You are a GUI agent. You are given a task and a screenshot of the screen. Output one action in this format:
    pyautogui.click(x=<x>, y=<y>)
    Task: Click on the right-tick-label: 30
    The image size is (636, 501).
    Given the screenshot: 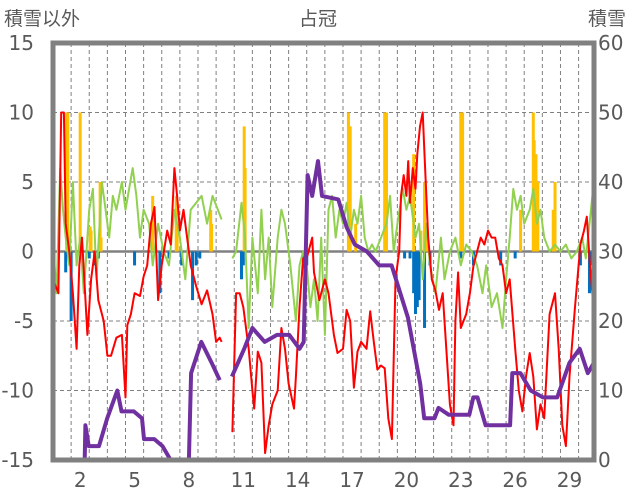 What is the action you would take?
    pyautogui.click(x=610, y=252)
    